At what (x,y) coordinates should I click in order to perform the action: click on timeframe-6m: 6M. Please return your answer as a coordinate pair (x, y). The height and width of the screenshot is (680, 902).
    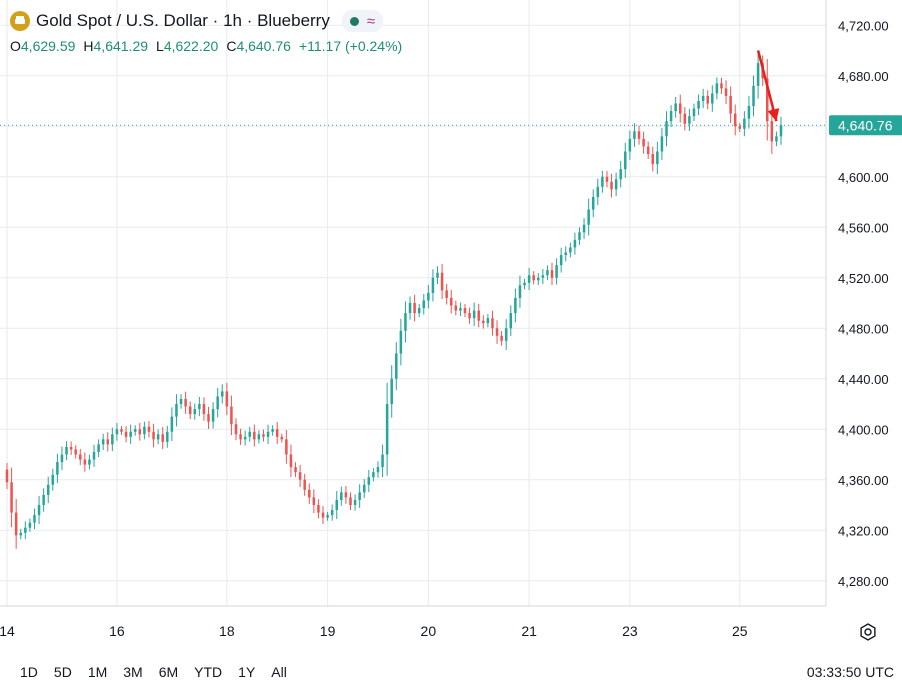
    Looking at the image, I should click on (168, 672).